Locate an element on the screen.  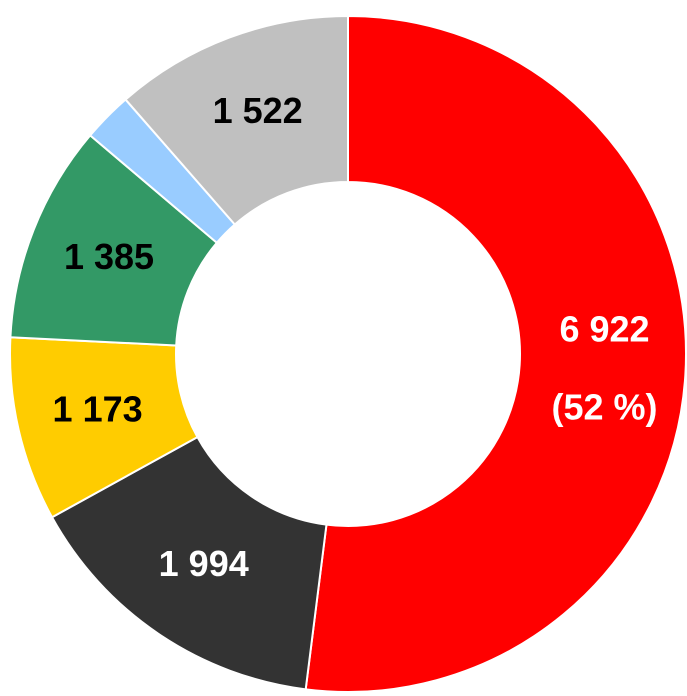
value-label: 6 922 is located at coordinates (604, 329).